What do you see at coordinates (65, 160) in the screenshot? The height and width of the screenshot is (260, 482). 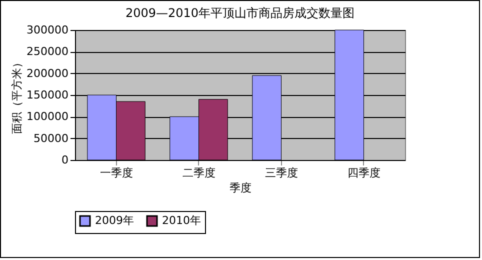 I see `y-tick-label: 0` at bounding box center [65, 160].